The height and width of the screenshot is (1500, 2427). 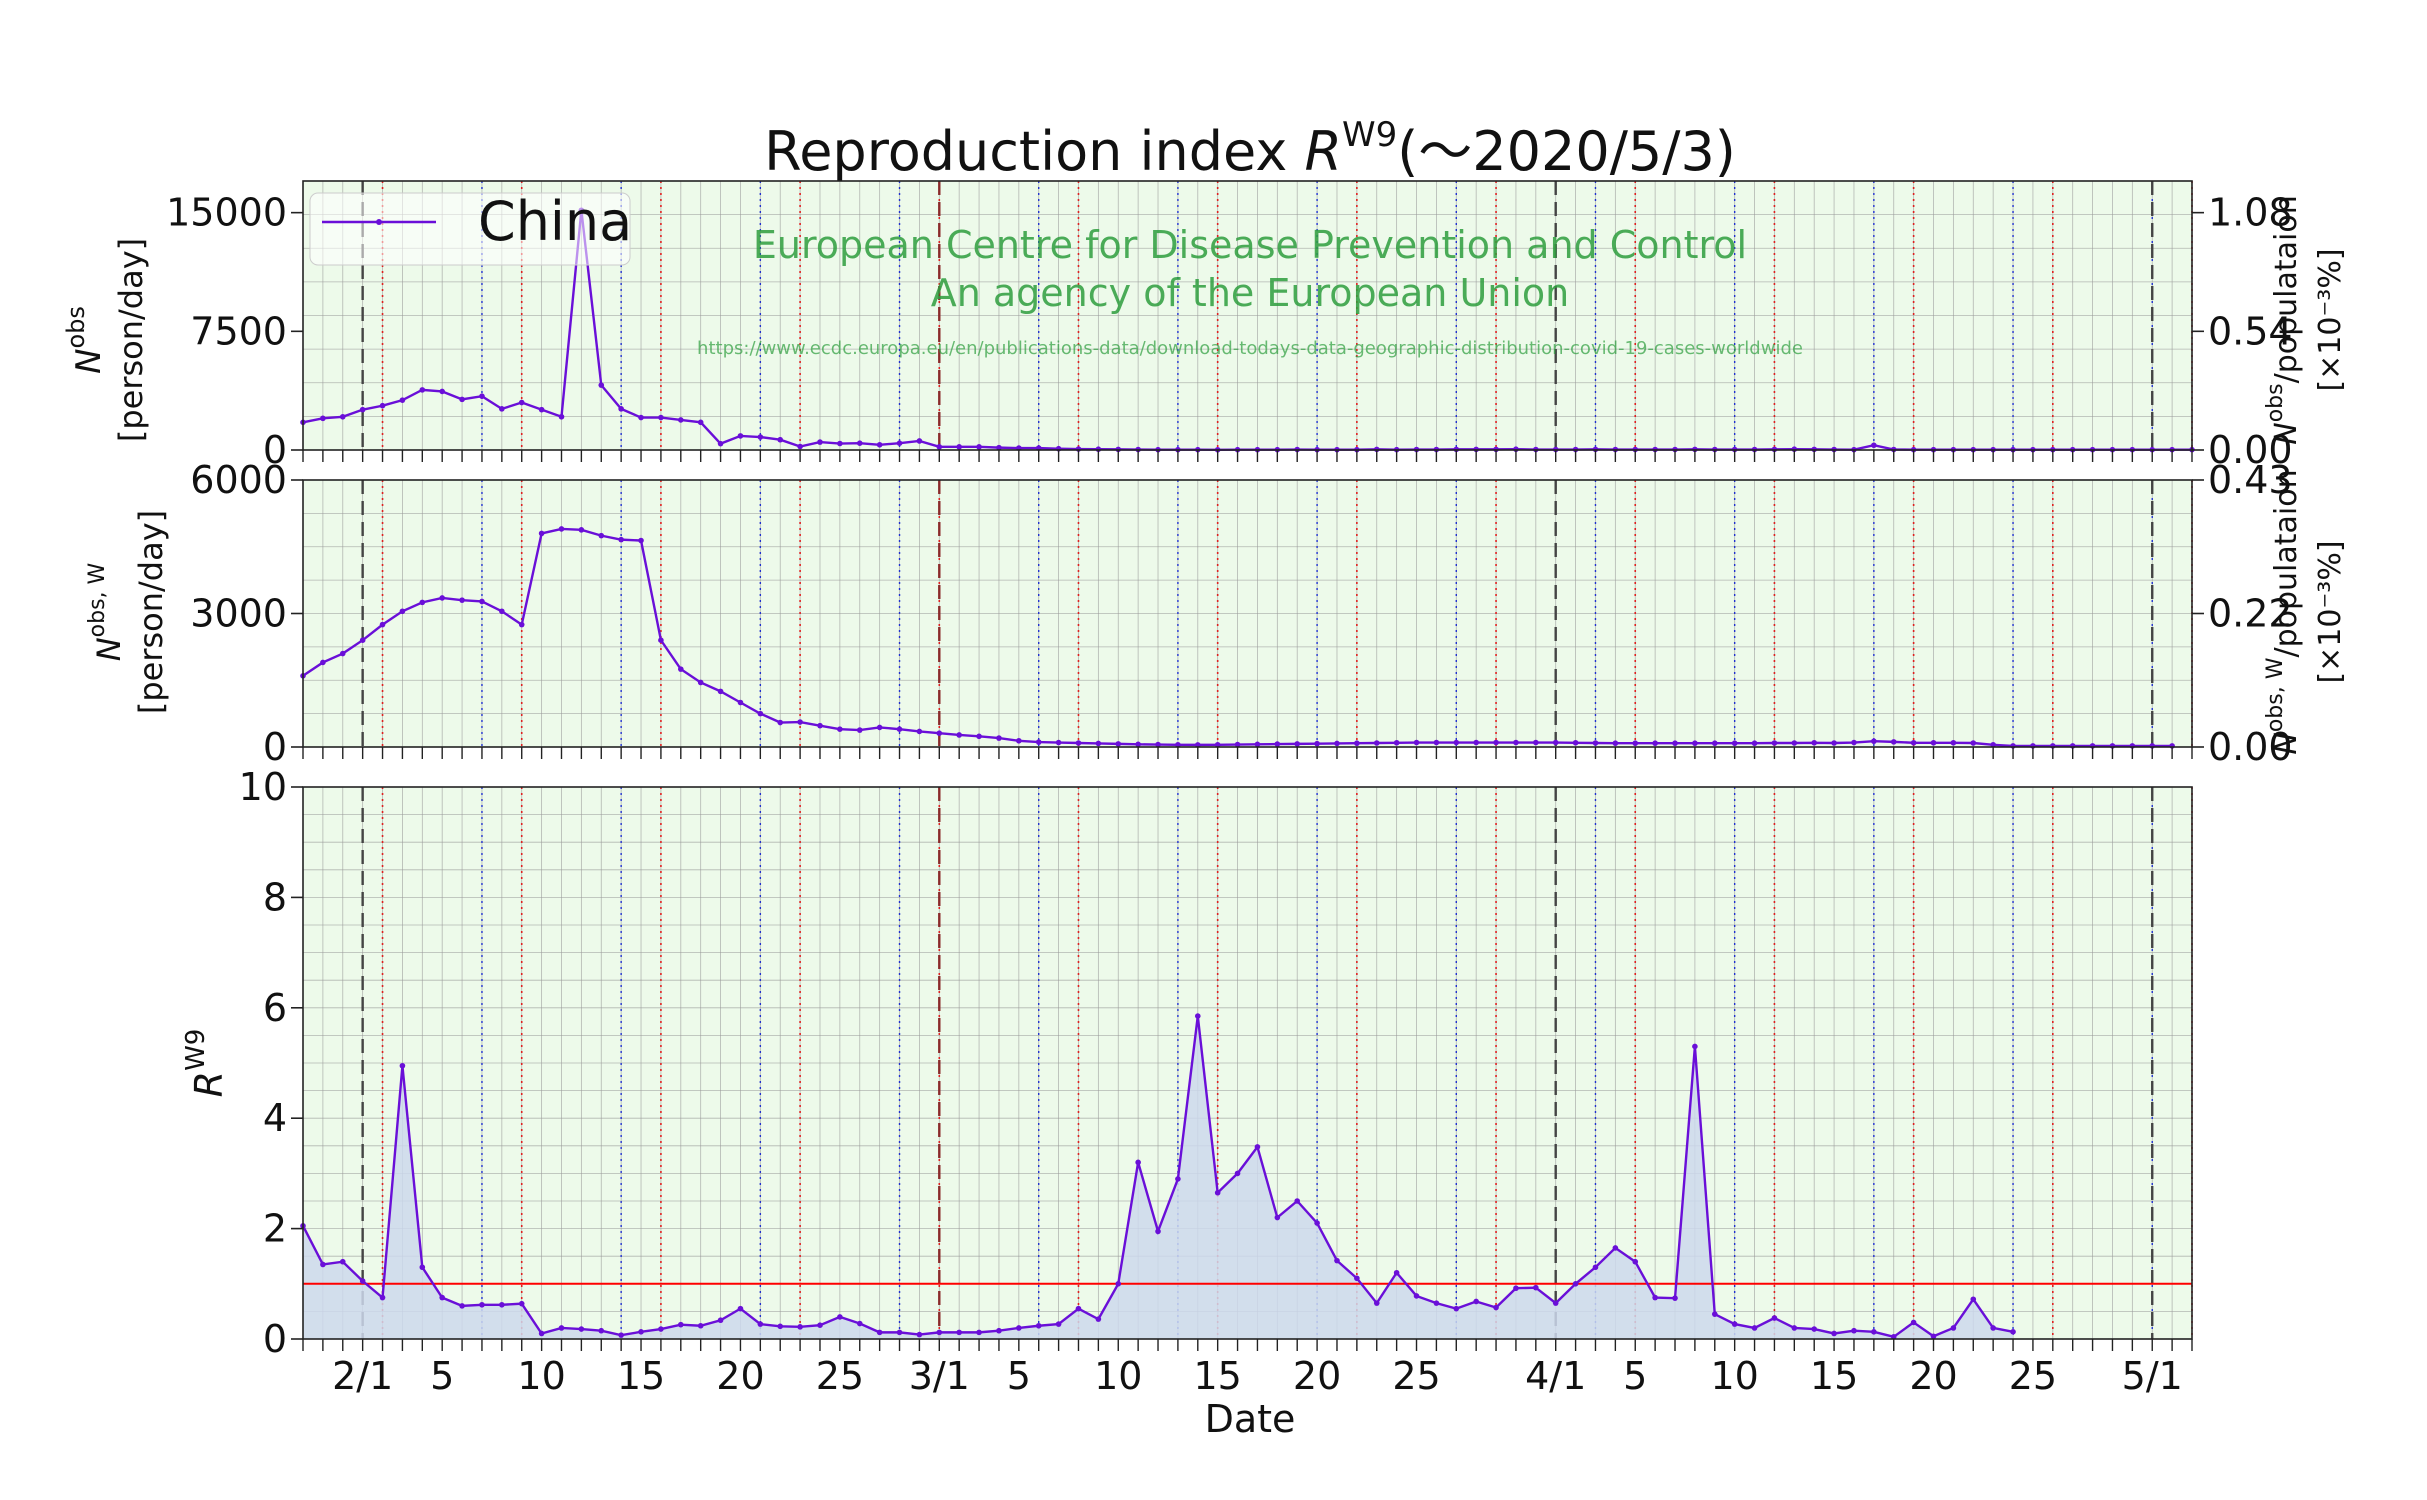 I want to click on svg-text: Nobs, so click(x=85, y=340).